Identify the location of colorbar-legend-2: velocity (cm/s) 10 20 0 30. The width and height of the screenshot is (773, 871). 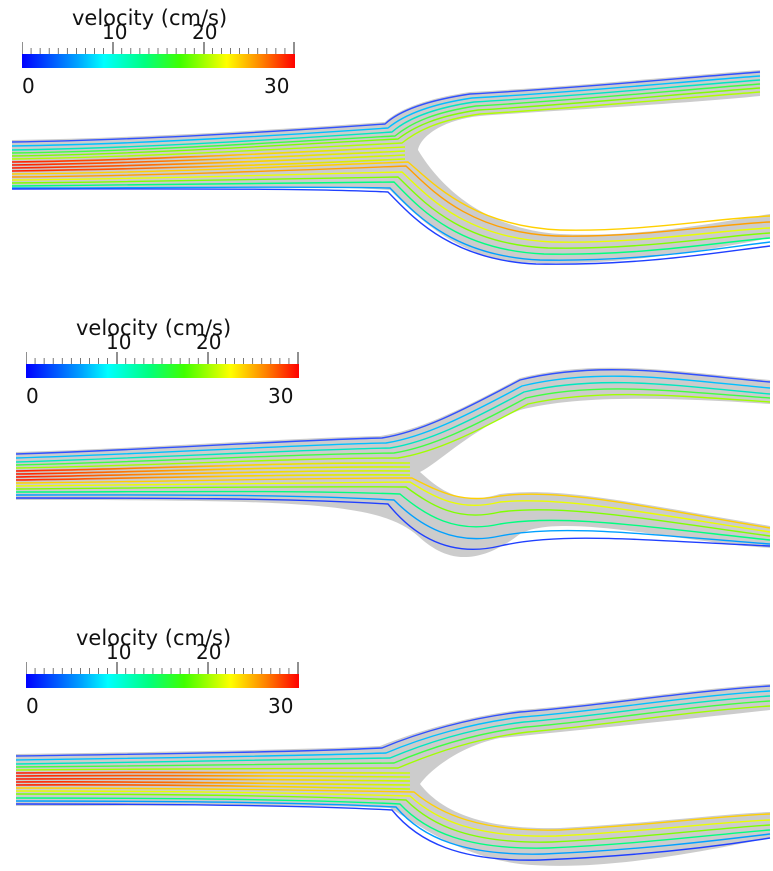
(171, 366).